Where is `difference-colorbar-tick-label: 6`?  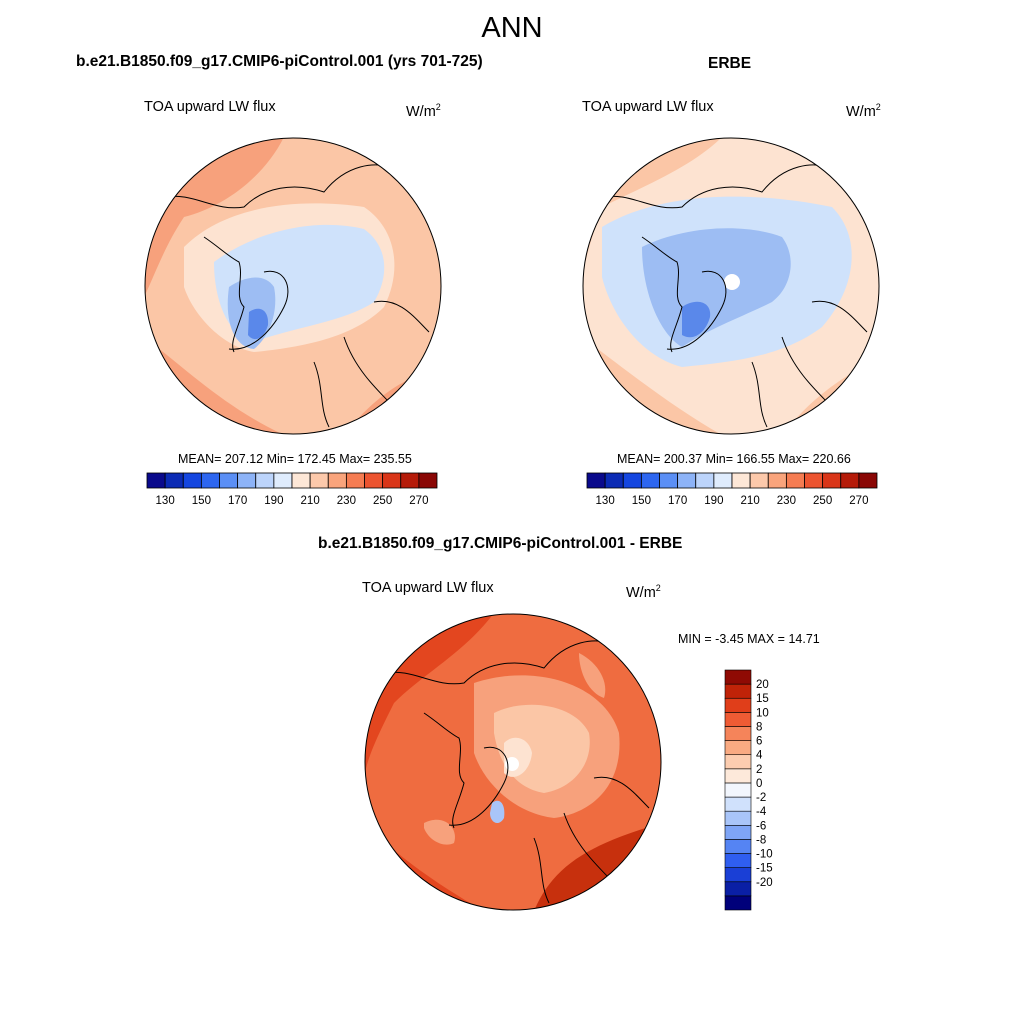 difference-colorbar-tick-label: 6 is located at coordinates (759, 742).